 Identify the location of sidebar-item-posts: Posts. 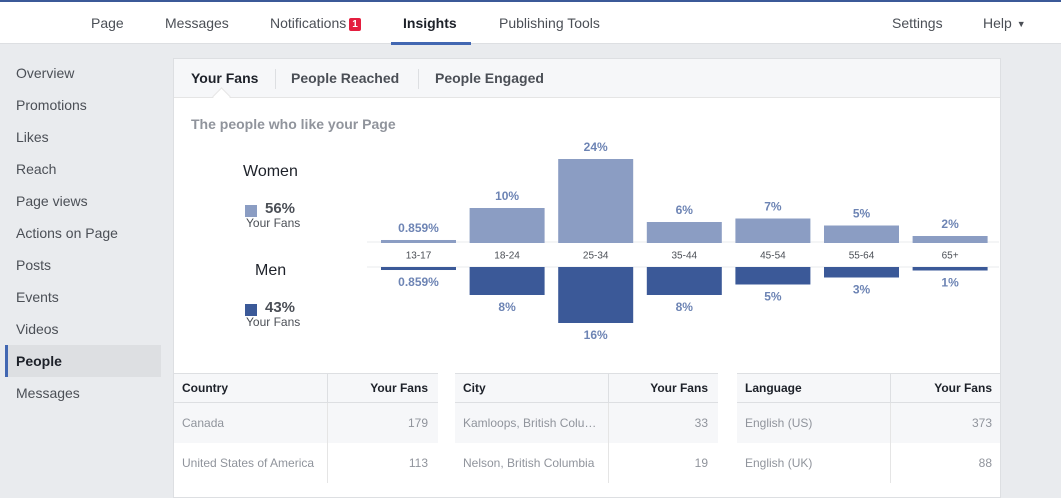
(34, 265).